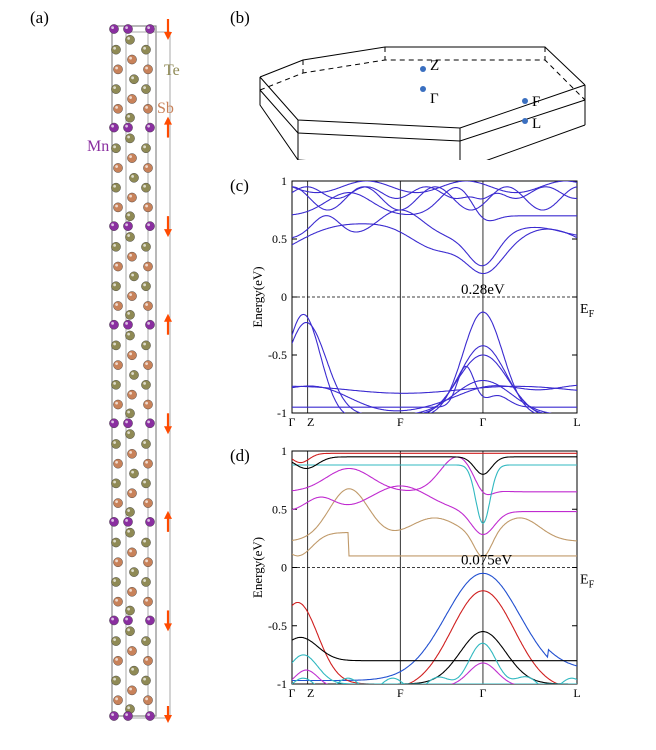 Image resolution: width=656 pixels, height=750 pixels. I want to click on ytick-label: 0, so click(284, 568).